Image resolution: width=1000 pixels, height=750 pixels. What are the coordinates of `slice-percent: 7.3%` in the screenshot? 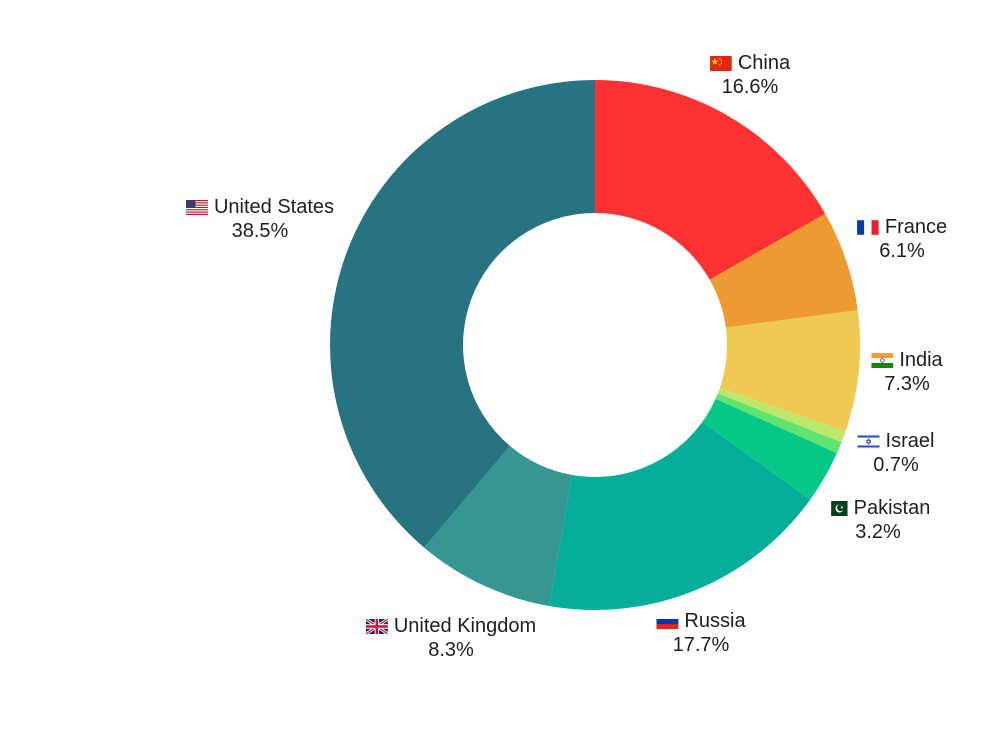 It's located at (907, 384).